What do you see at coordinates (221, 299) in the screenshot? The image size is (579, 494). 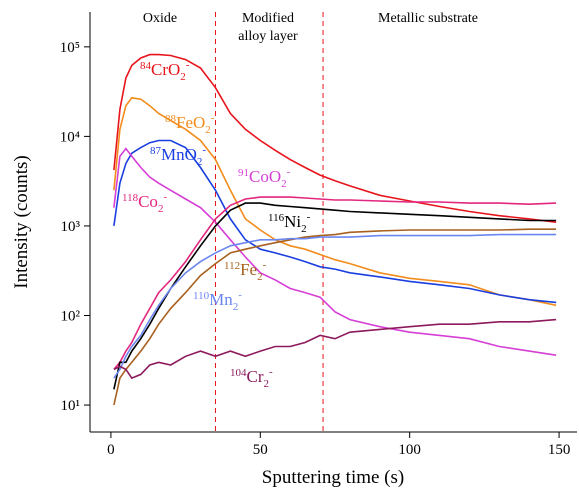 I see `species-name: Mn` at bounding box center [221, 299].